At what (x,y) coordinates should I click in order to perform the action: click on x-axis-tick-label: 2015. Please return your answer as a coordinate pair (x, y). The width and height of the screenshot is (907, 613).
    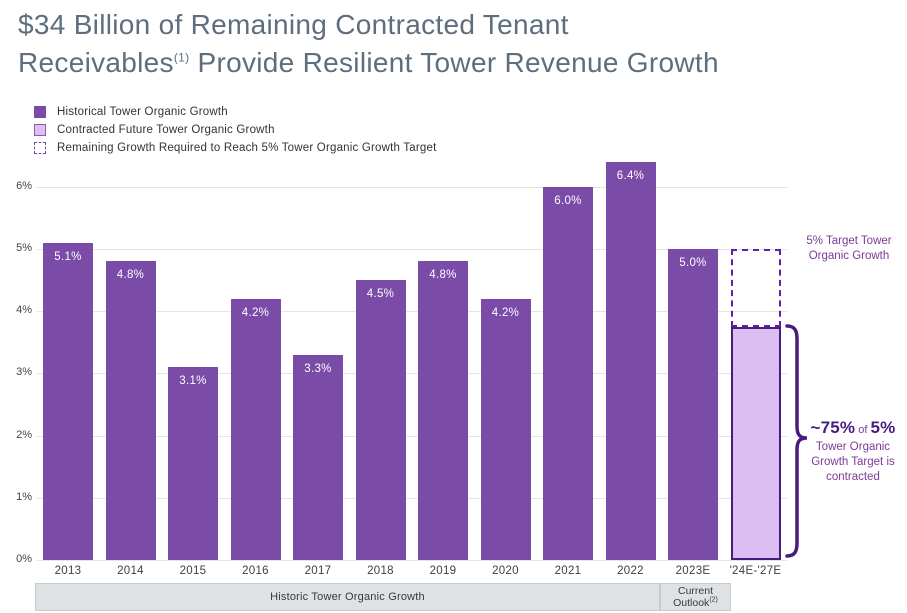
    Looking at the image, I should click on (193, 571).